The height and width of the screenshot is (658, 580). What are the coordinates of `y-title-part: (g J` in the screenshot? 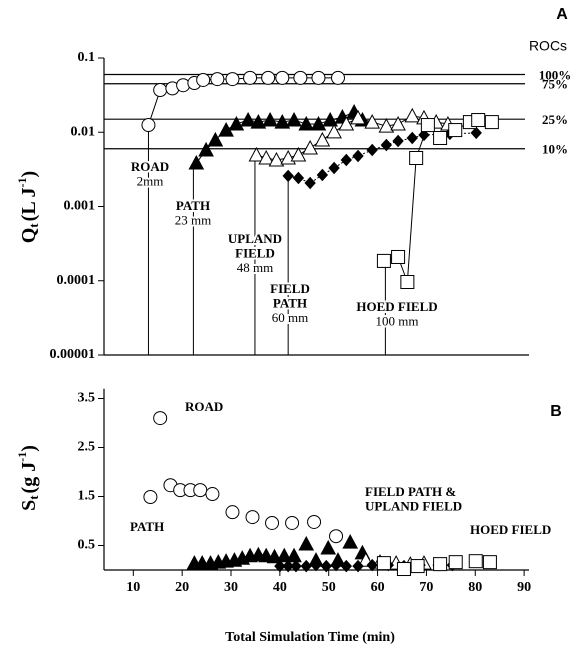 It's located at (29, 478).